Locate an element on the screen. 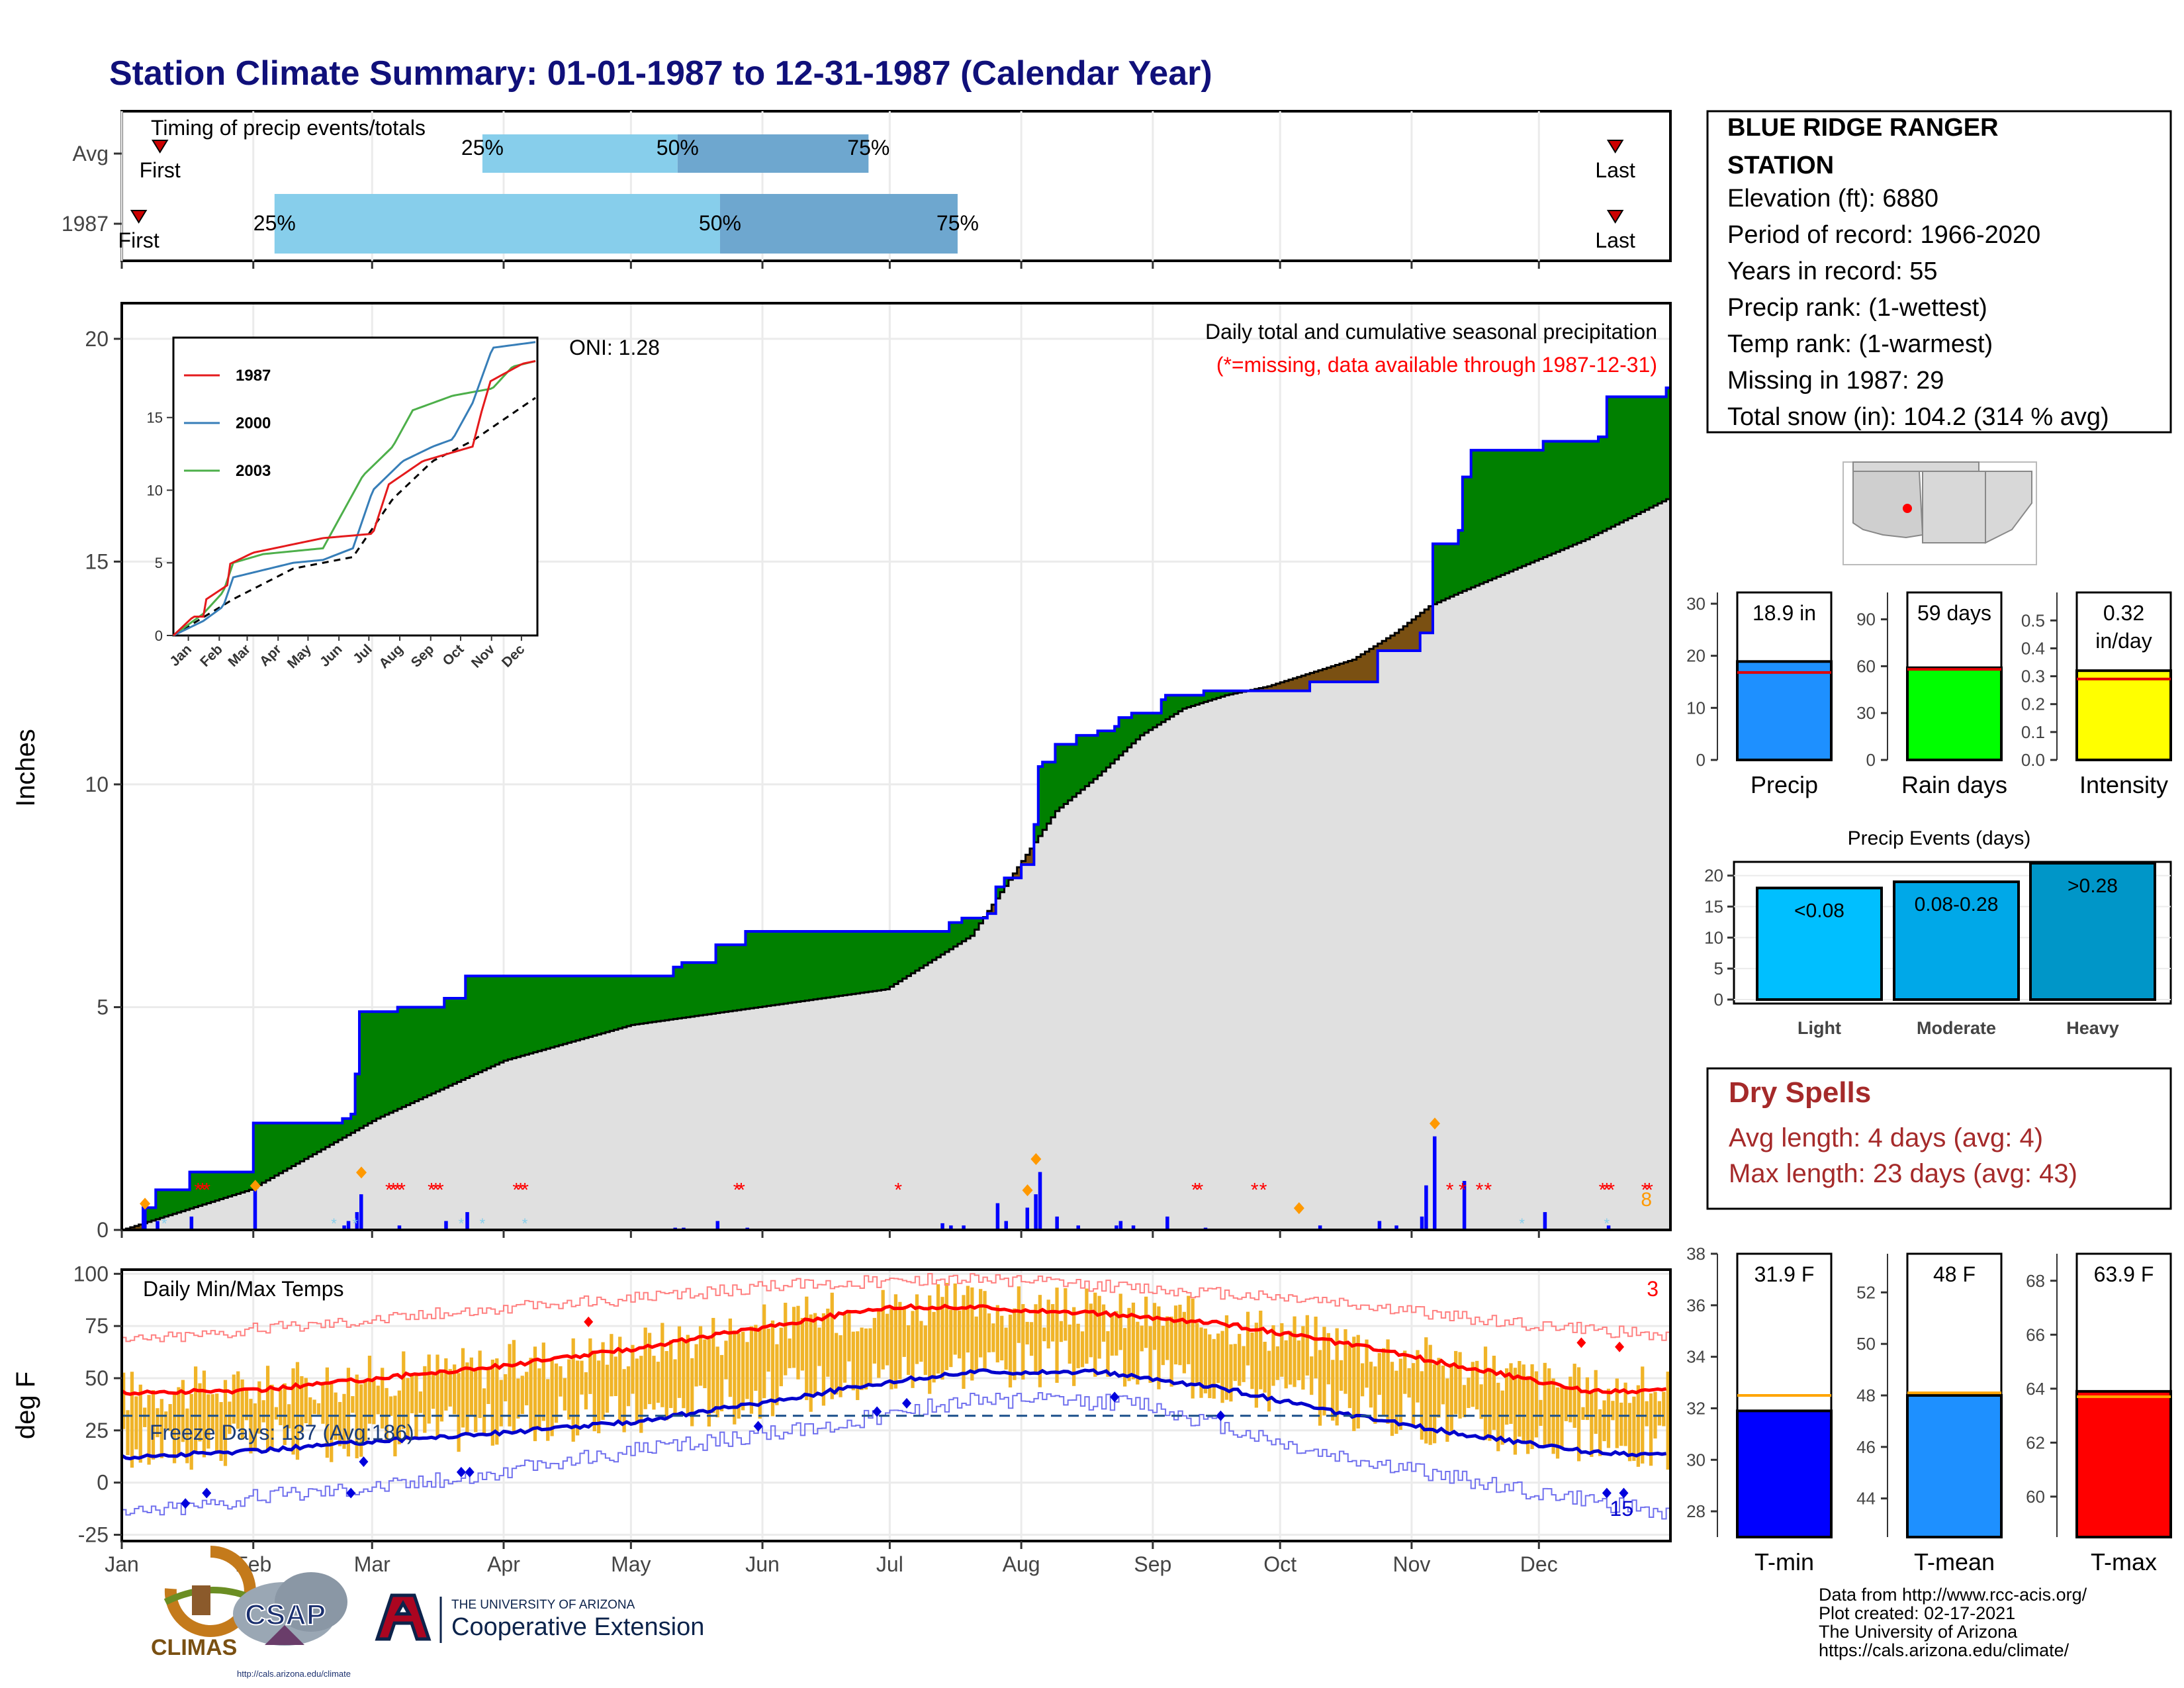 The image size is (2184, 1688). temp-bar-tick-label-0-2: 32 is located at coordinates (1696, 1408).